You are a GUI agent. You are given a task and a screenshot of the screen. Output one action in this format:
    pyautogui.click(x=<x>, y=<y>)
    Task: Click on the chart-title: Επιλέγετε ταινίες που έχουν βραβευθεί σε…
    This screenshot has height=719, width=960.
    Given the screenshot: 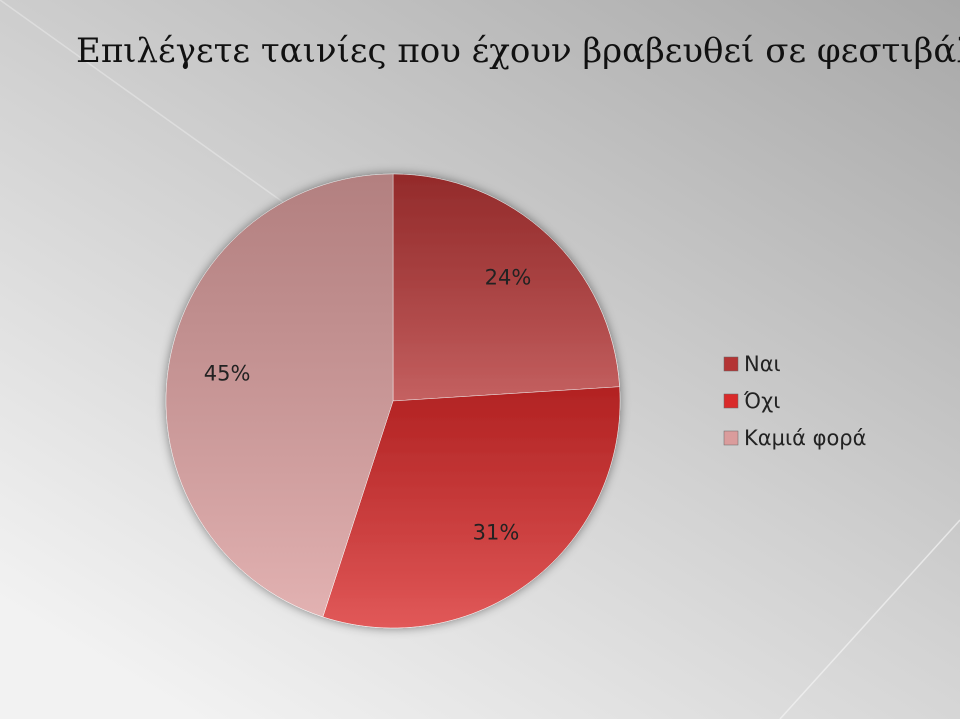 What is the action you would take?
    pyautogui.click(x=518, y=51)
    